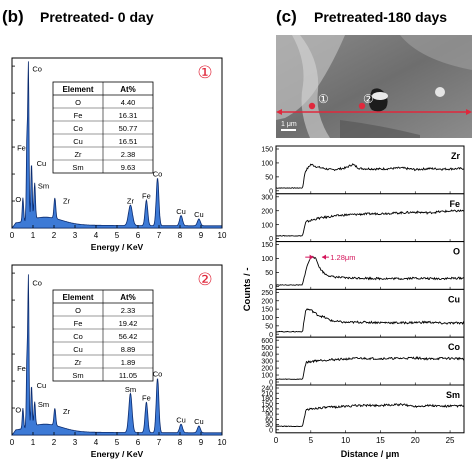 The width and height of the screenshot is (474, 474). What do you see at coordinates (267, 293) in the screenshot?
I see `y-tick-label: 250` at bounding box center [267, 293].